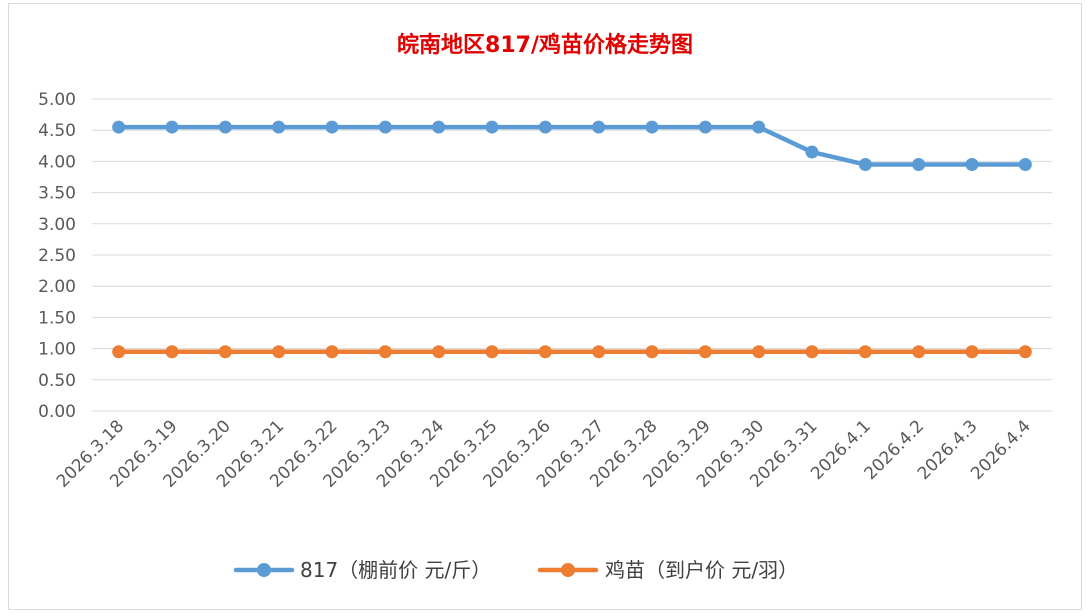  What do you see at coordinates (57, 412) in the screenshot?
I see `y-tick-label: 0.00` at bounding box center [57, 412].